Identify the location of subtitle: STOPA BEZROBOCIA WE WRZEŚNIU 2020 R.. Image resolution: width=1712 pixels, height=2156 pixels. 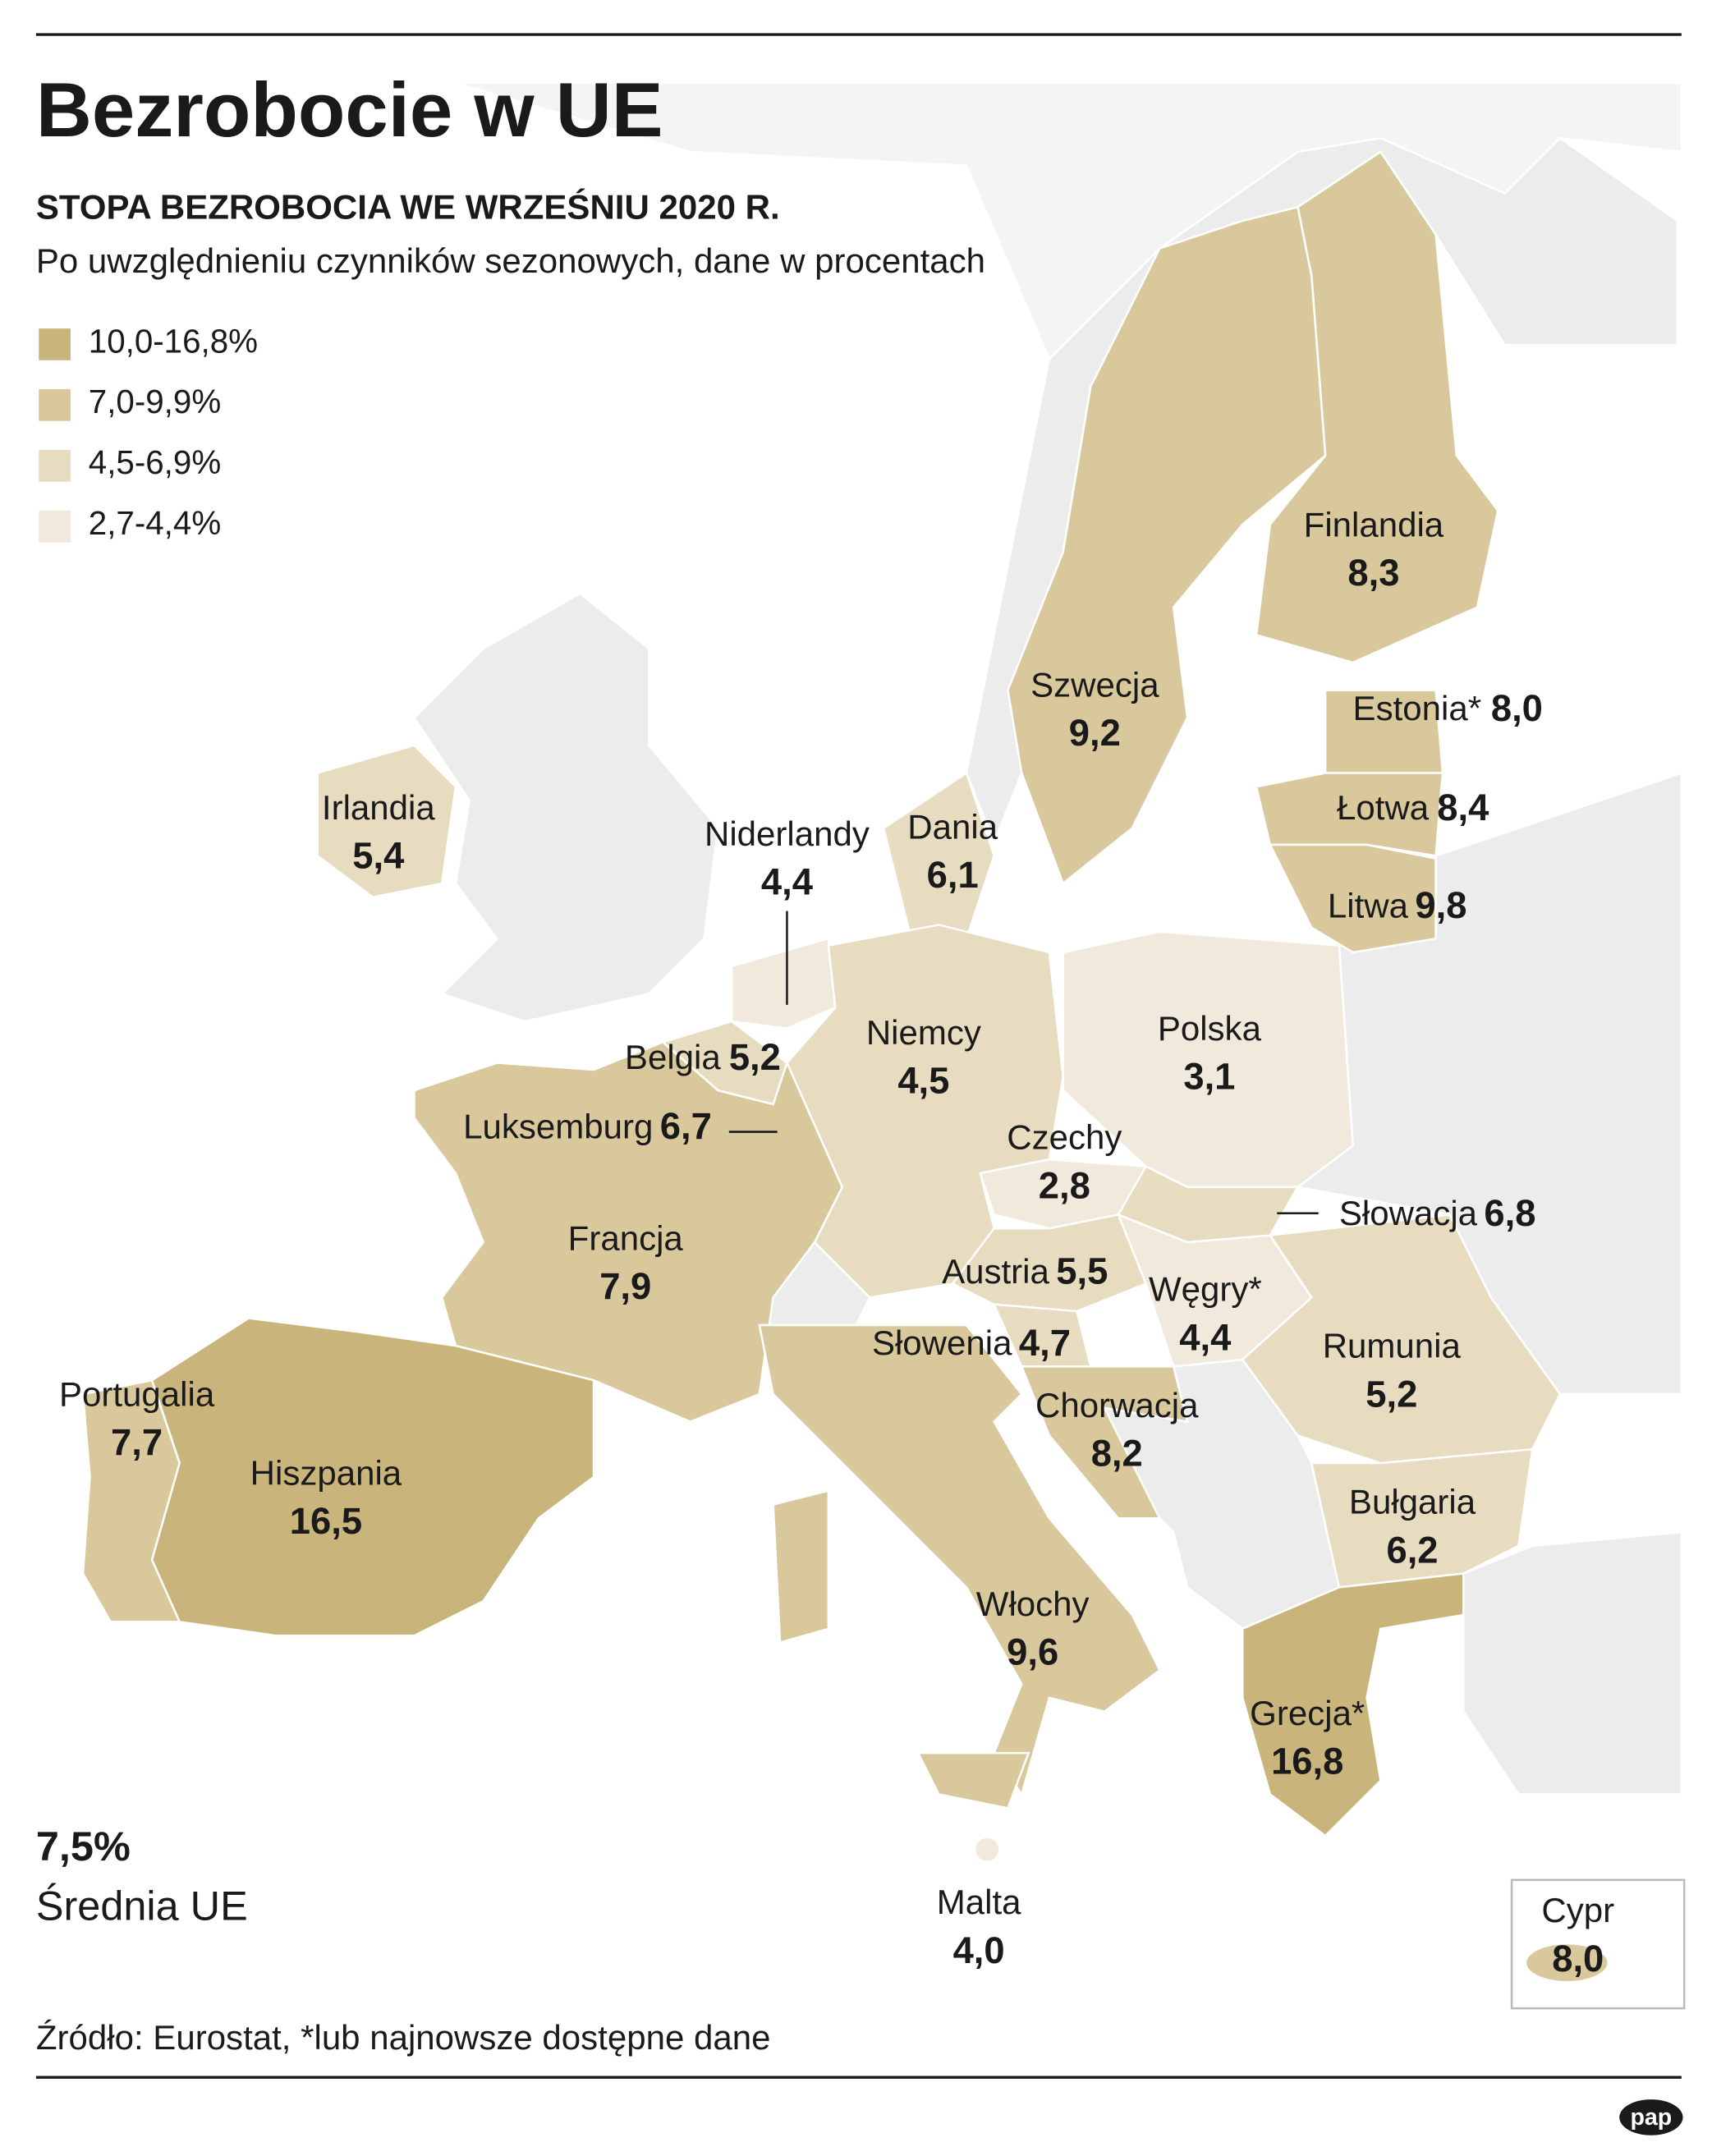
(408, 207).